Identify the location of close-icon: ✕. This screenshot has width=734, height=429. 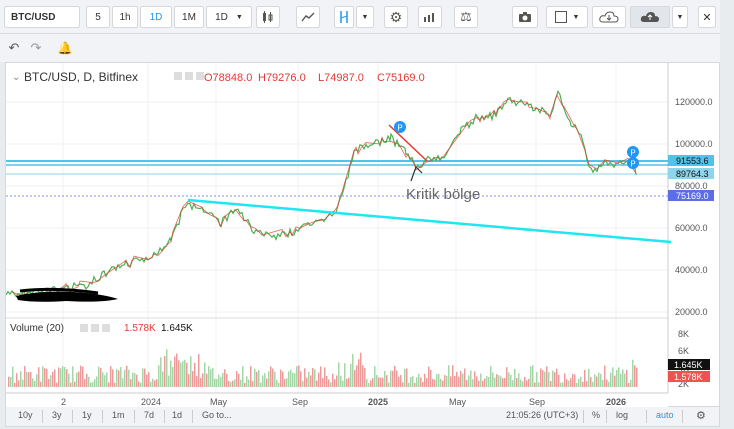
(707, 17).